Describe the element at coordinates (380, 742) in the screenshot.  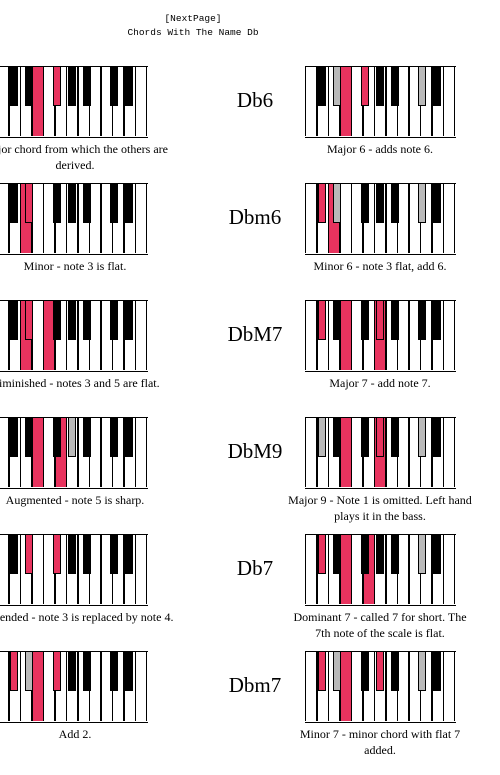
I see `chord-description-right: Minor 7 - minor chord with flat 7 added.` at that location.